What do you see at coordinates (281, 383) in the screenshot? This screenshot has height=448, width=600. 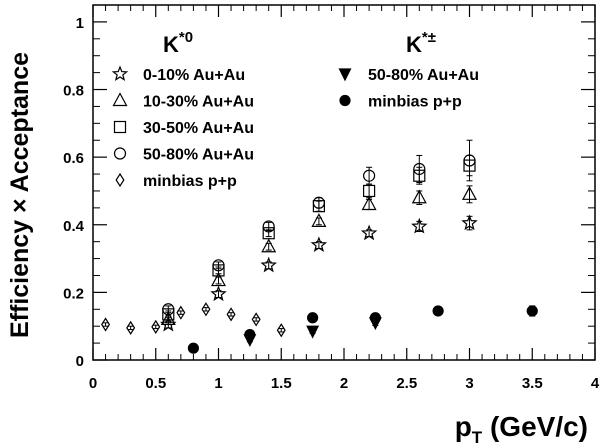 I see `x-tick-label: 1.5` at bounding box center [281, 383].